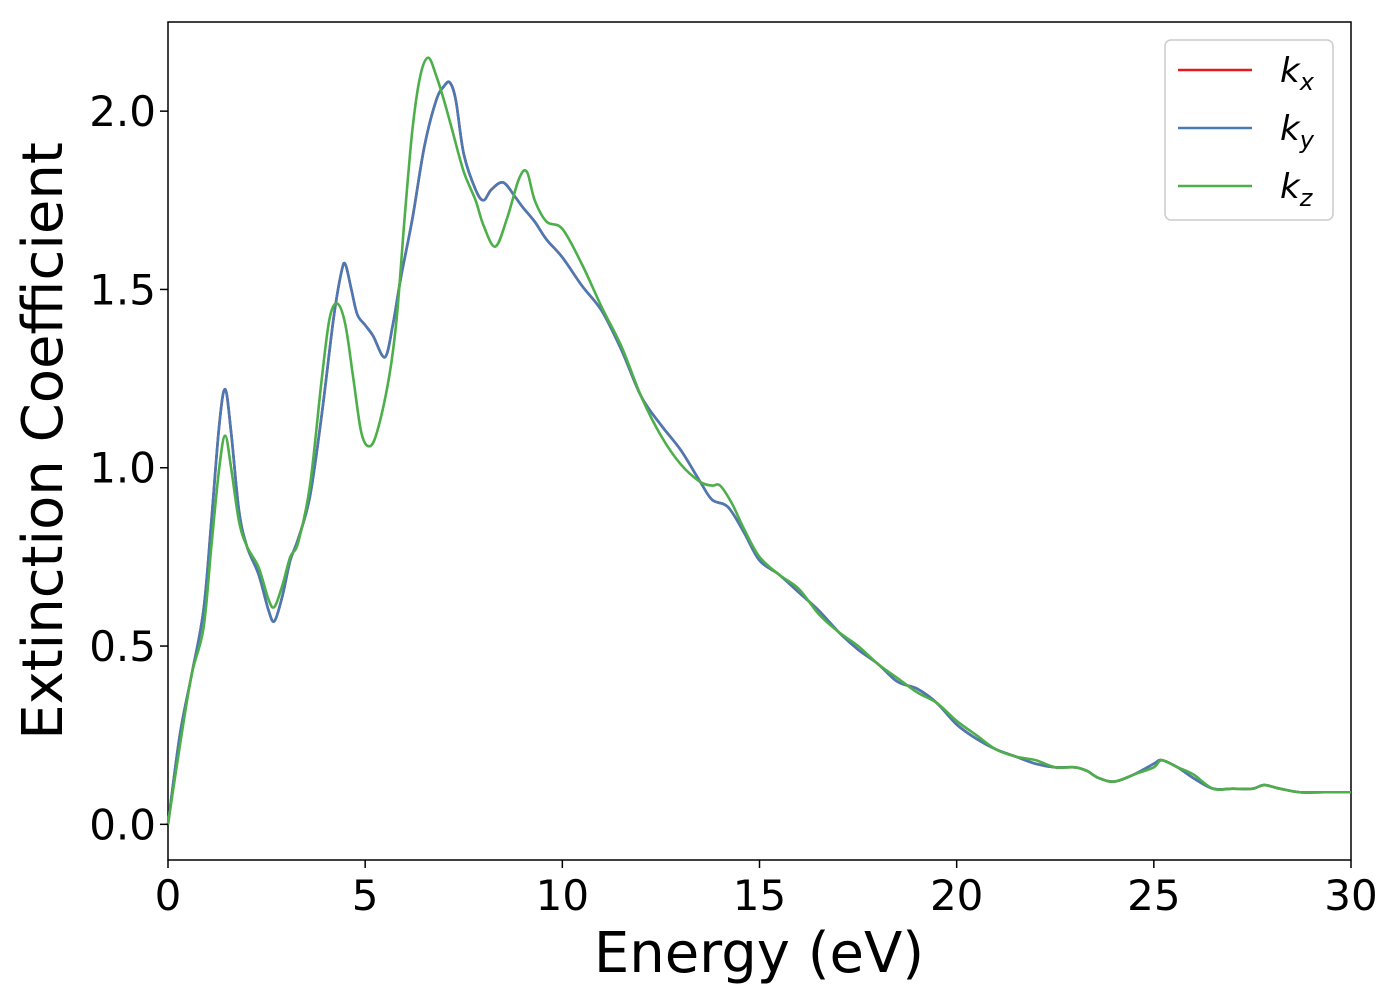 This screenshot has width=1400, height=1000. Describe the element at coordinates (759, 953) in the screenshot. I see `x-axis-title: Energy (eV)` at that location.